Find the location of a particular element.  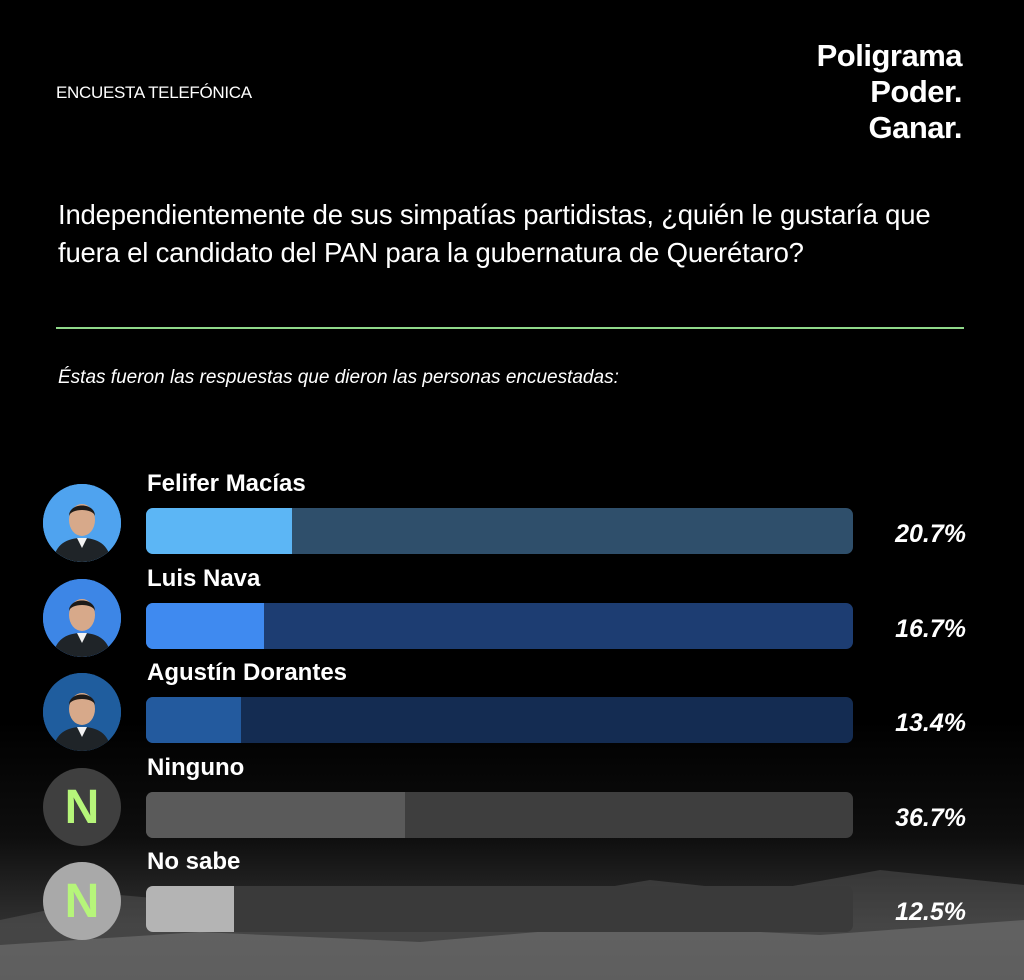

category-label: Felifer Macías is located at coordinates (226, 483).